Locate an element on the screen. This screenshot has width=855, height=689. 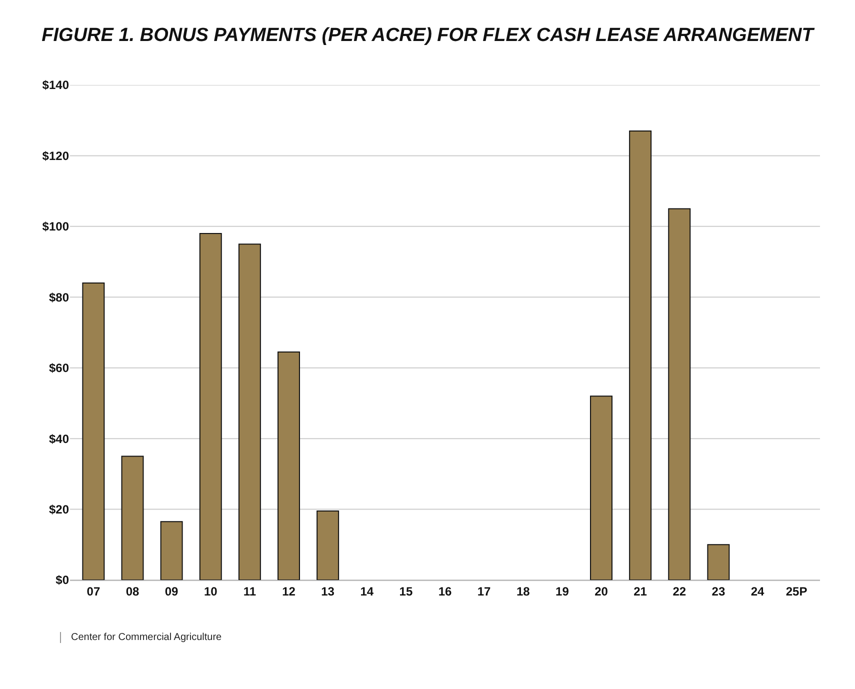
x-tick-label: 21 is located at coordinates (641, 591).